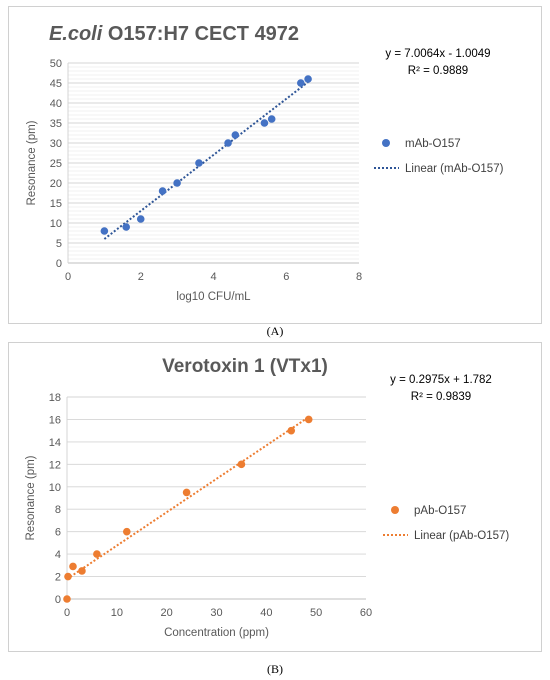 The image size is (550, 680). I want to click on x-tick-label: 30, so click(216, 613).